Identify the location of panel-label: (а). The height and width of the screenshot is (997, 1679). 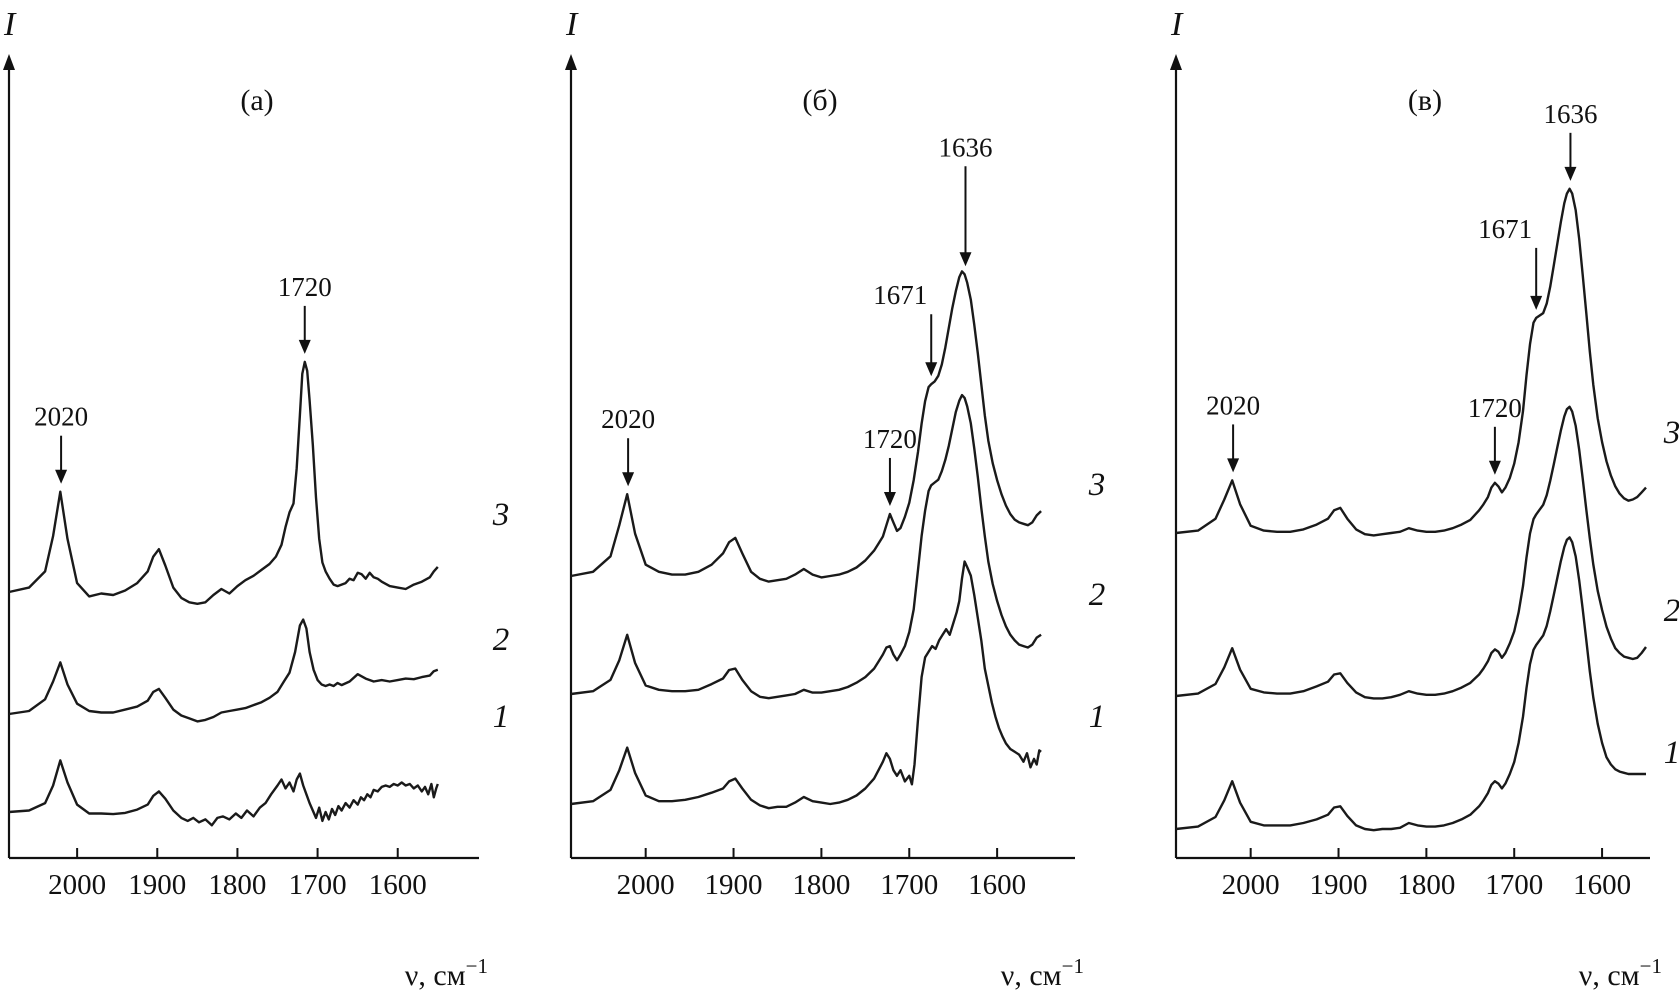
(256, 100).